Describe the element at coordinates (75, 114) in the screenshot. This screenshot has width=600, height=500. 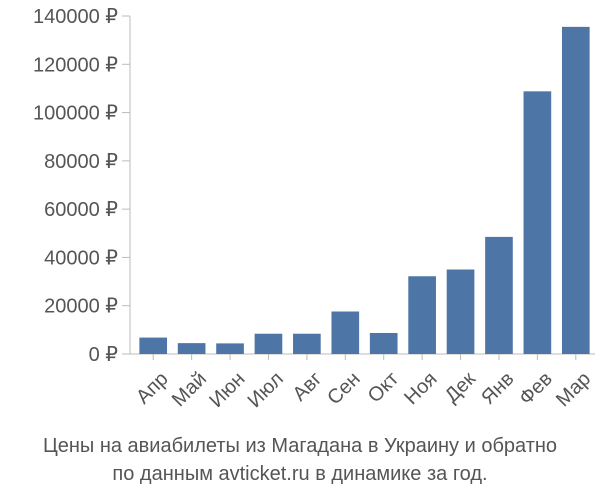
I see `y-tick-label: 100000 ₽` at that location.